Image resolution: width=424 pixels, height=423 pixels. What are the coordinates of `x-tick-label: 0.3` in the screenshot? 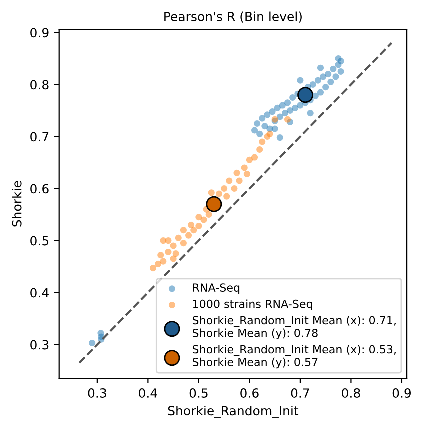 It's located at (97, 393).